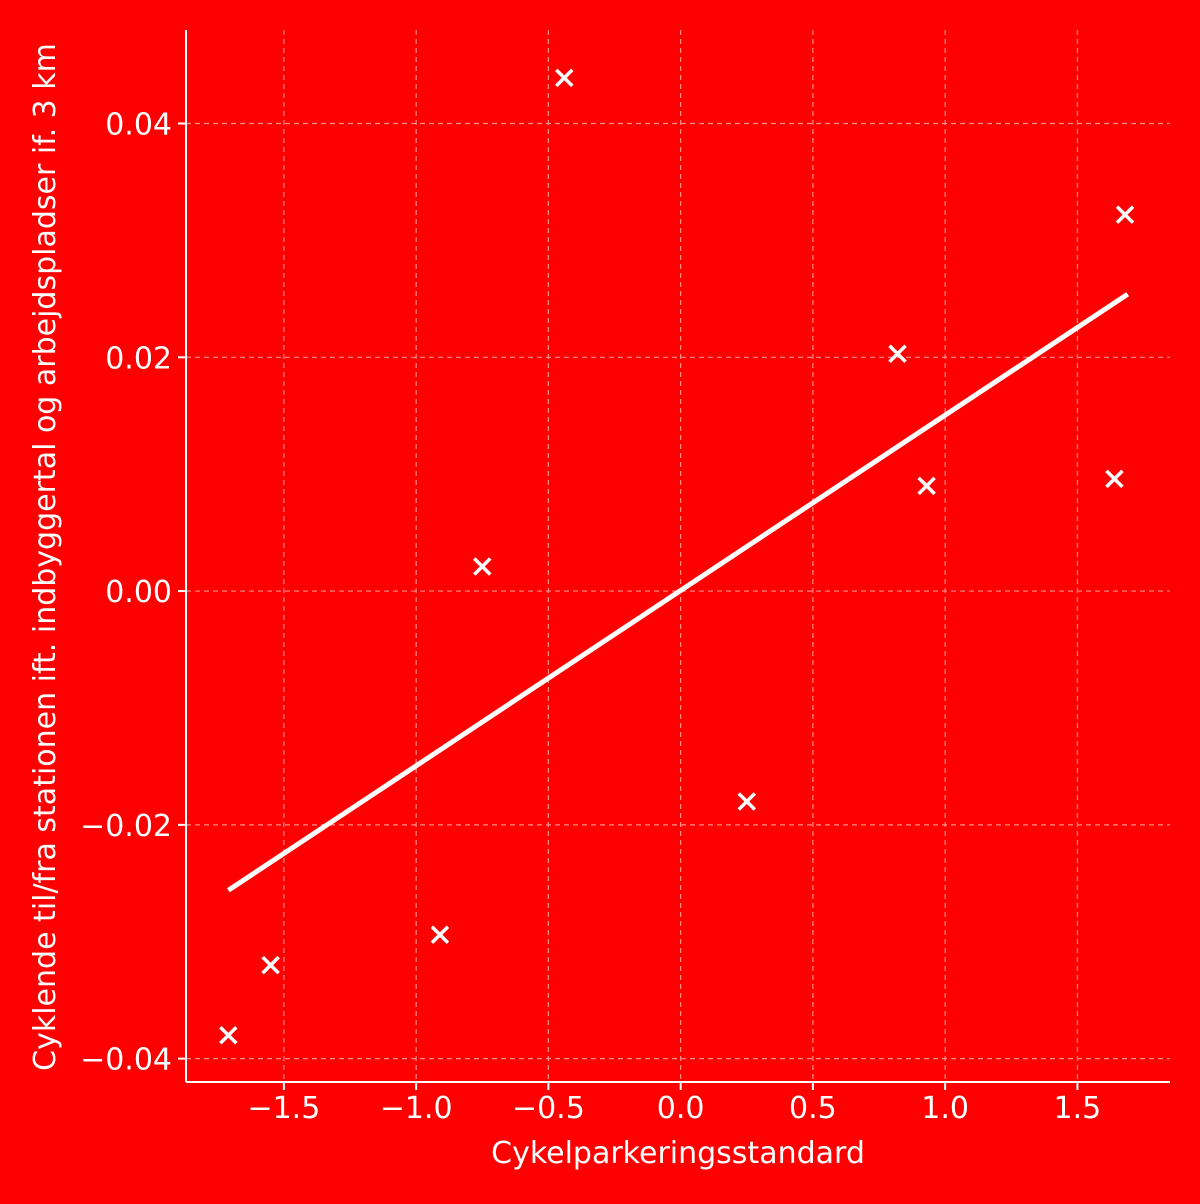 This screenshot has width=1200, height=1204. I want to click on x-tick-label: −1.5, so click(283, 1108).